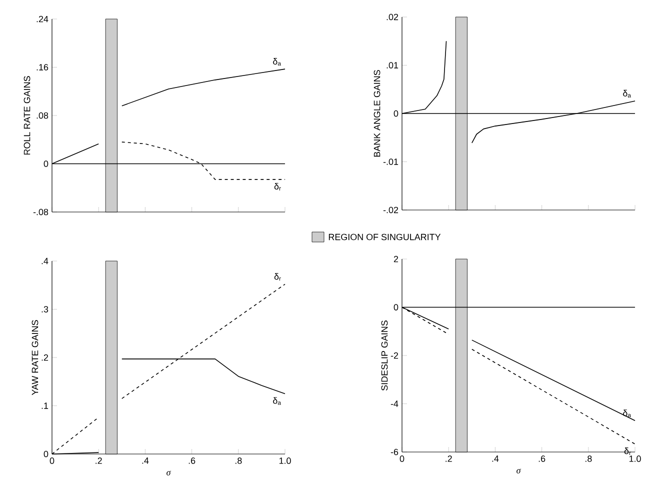 The width and height of the screenshot is (647, 477). Describe the element at coordinates (45, 405) in the screenshot. I see `y-tick-label: .1` at that location.